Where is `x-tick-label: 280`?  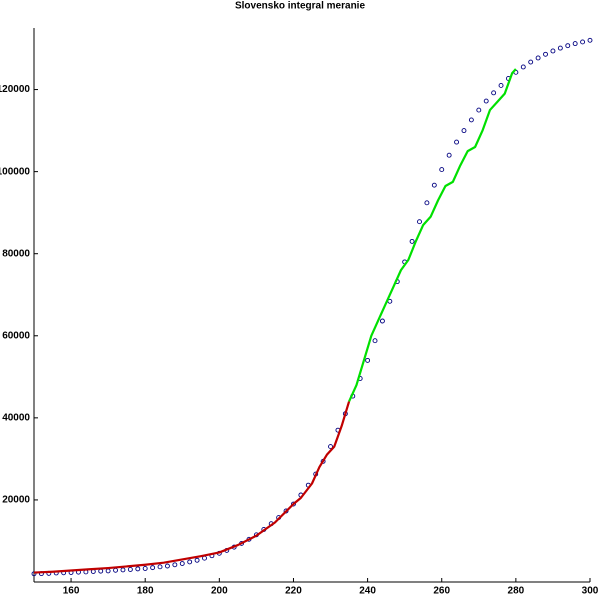
x-tick-label: 280 is located at coordinates (516, 591).